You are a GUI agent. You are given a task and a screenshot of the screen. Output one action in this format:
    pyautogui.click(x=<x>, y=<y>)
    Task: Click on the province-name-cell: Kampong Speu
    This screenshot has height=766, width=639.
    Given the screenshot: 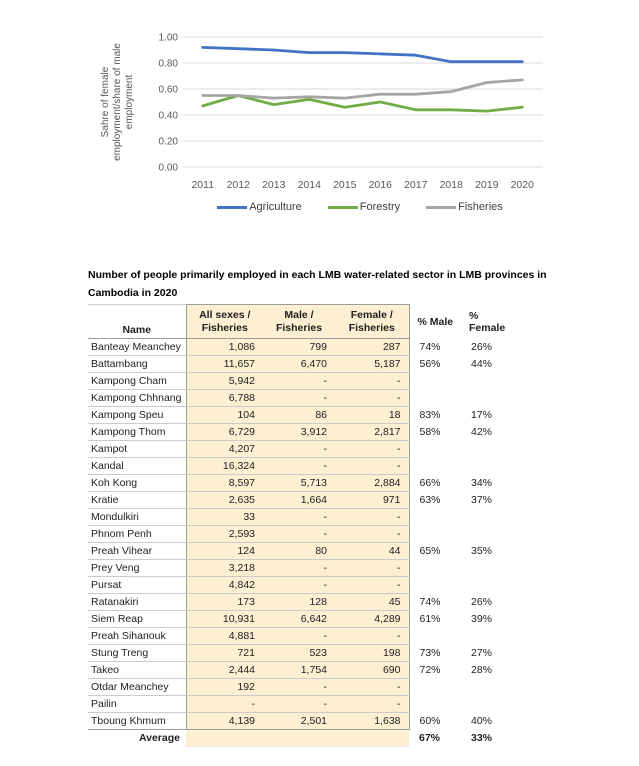 What is the action you would take?
    pyautogui.click(x=137, y=415)
    